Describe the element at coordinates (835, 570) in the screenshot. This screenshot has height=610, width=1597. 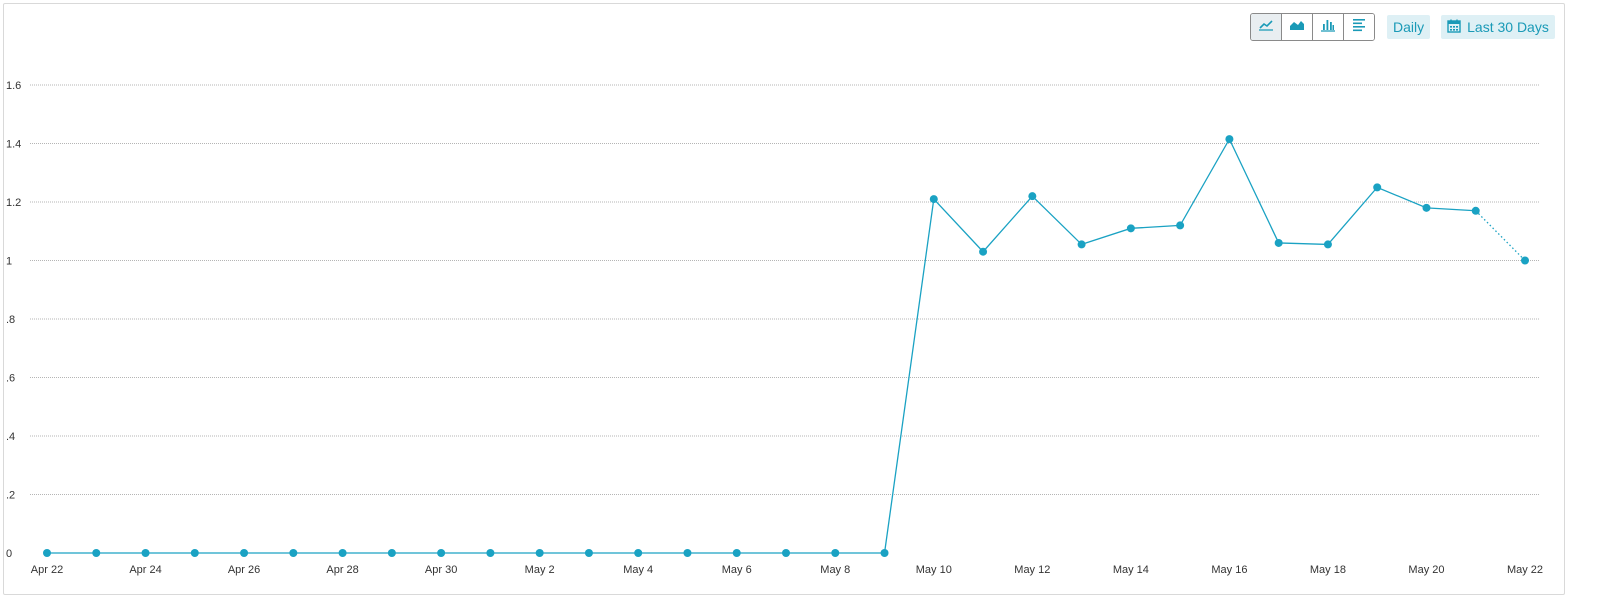
I see `x-tick-label: May 8` at that location.